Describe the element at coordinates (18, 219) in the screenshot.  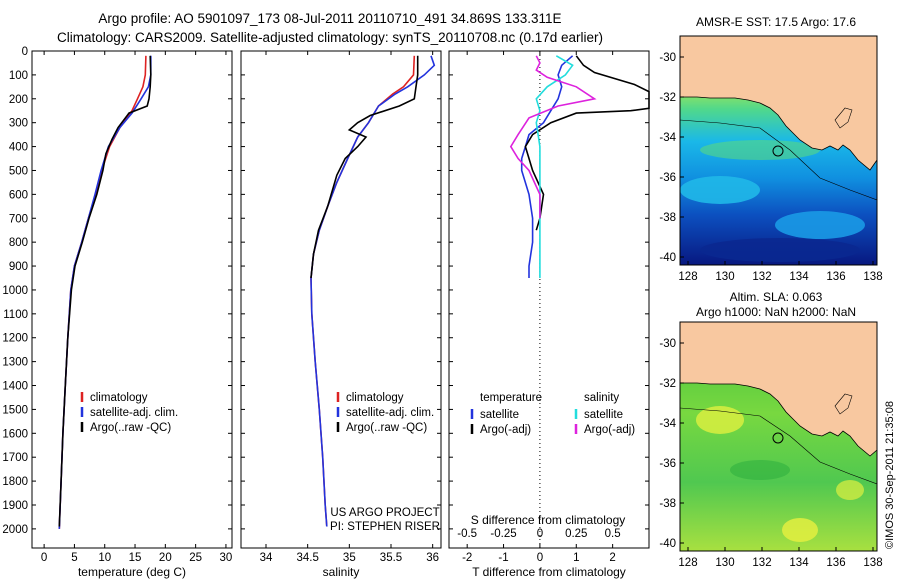
I see `y-tick-label: 700` at that location.